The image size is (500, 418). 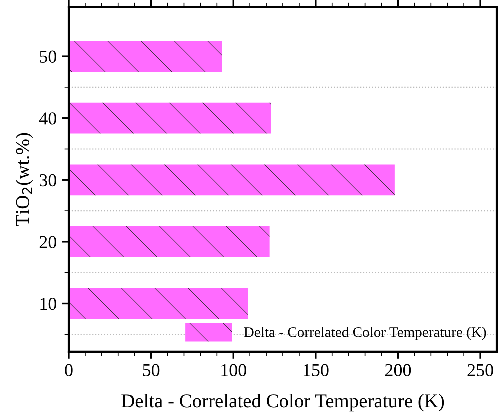 I want to click on x-tick-label: 150, so click(x=316, y=370).